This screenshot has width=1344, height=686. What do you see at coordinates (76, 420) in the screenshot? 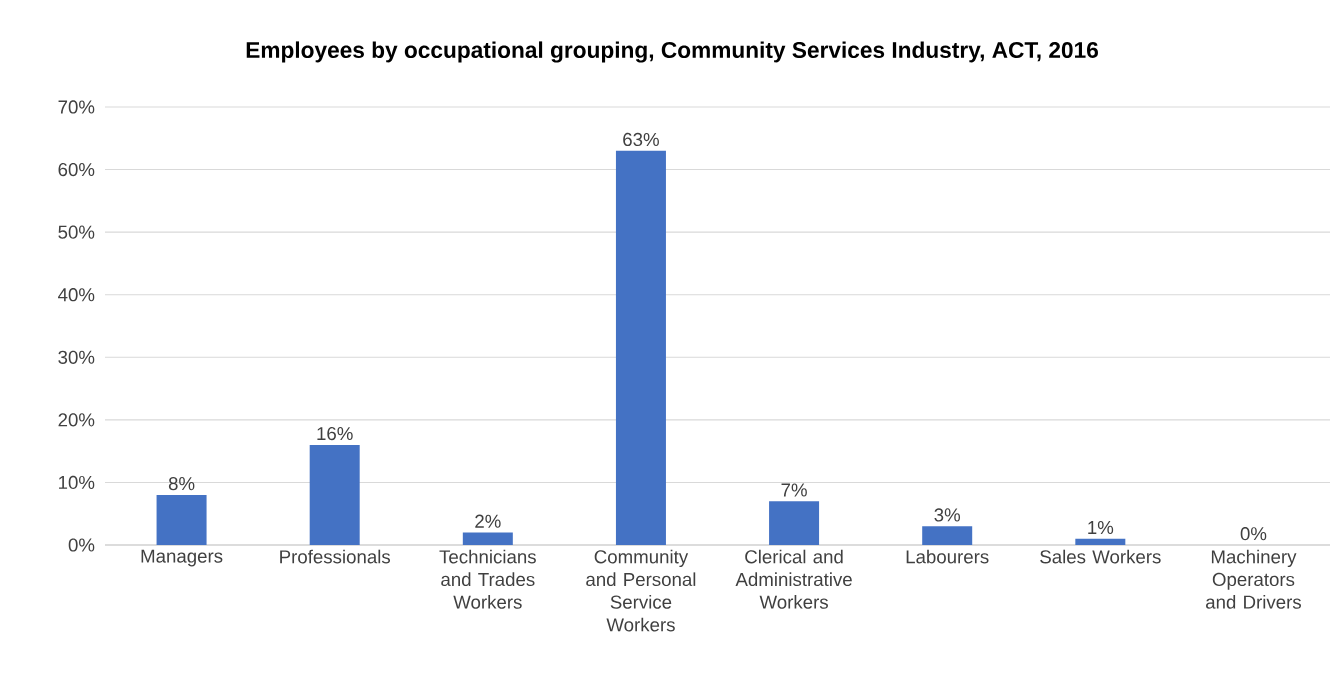
I see `y-tick-label: 20%` at bounding box center [76, 420].